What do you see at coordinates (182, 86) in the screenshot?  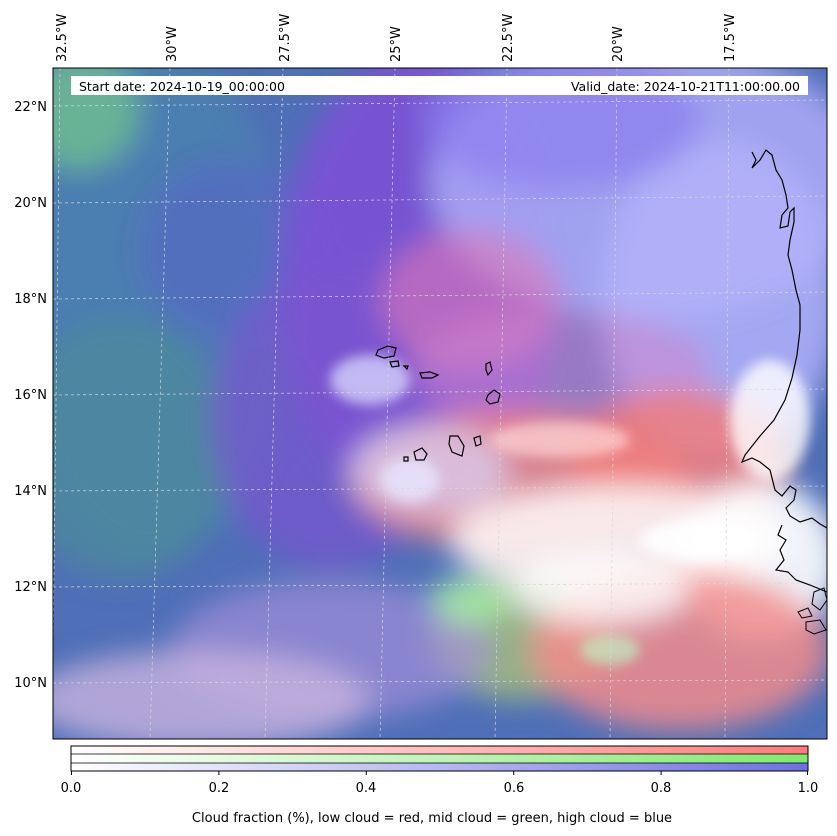 I see `start-date-label: Start date: 2024-10-19_00:00:00` at bounding box center [182, 86].